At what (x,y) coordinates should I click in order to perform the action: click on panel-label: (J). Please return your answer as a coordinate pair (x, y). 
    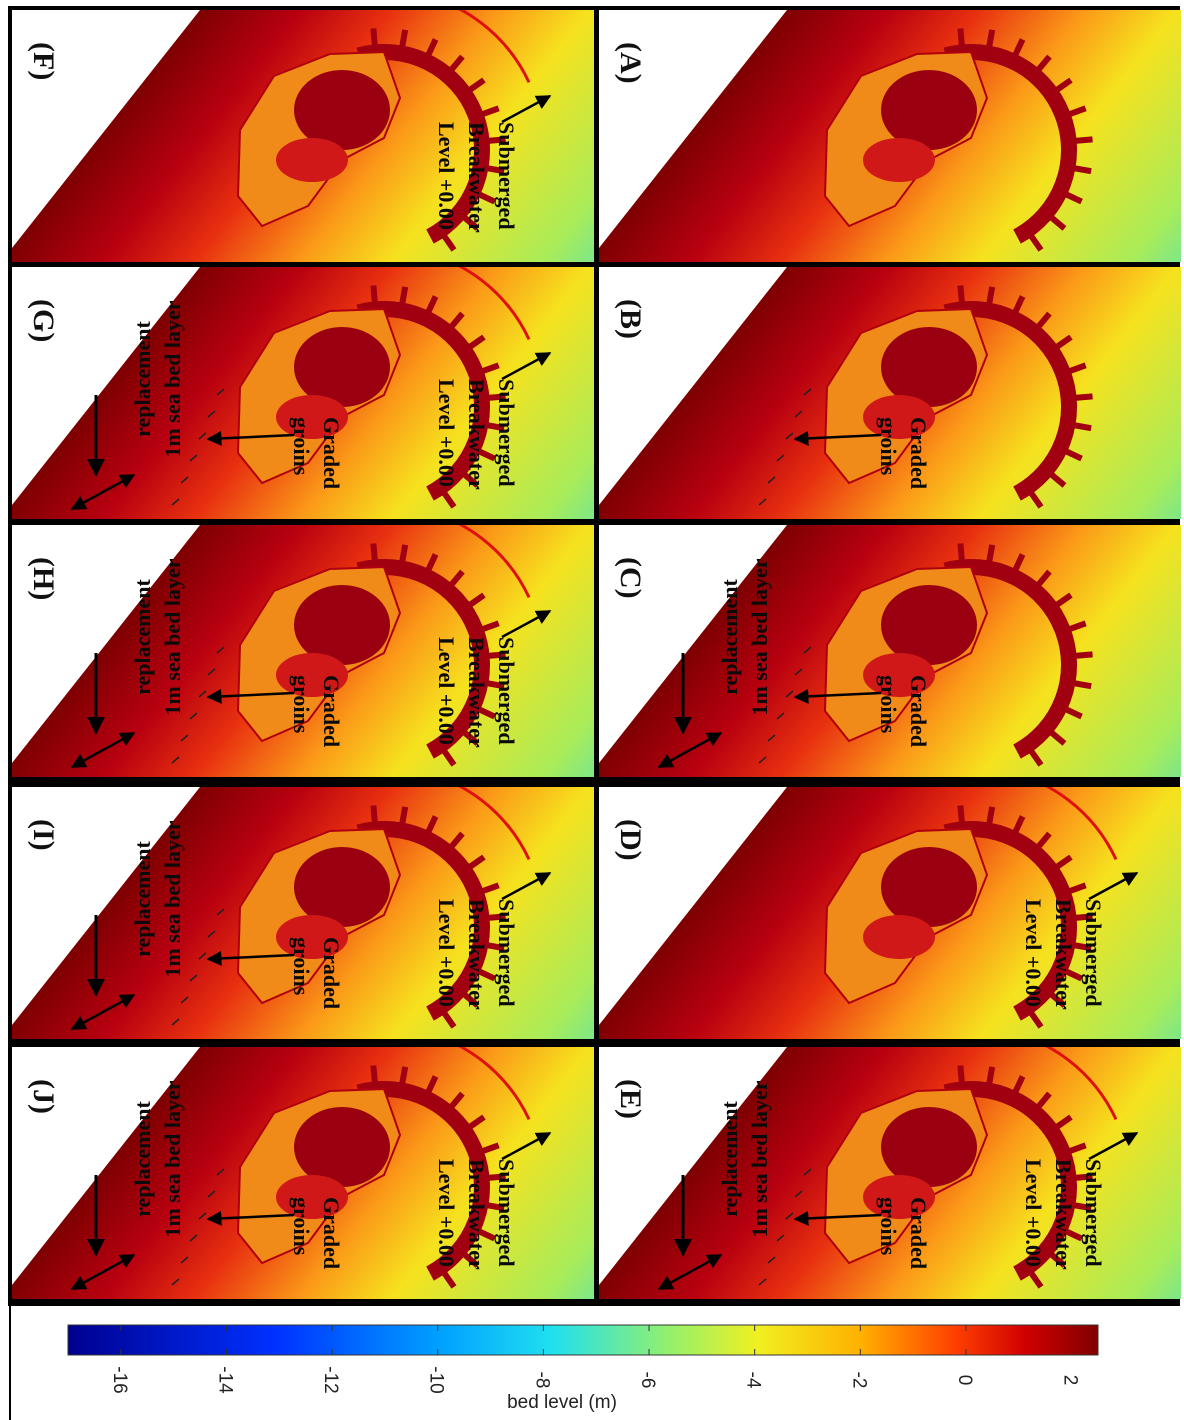
    Looking at the image, I should click on (43, 1096).